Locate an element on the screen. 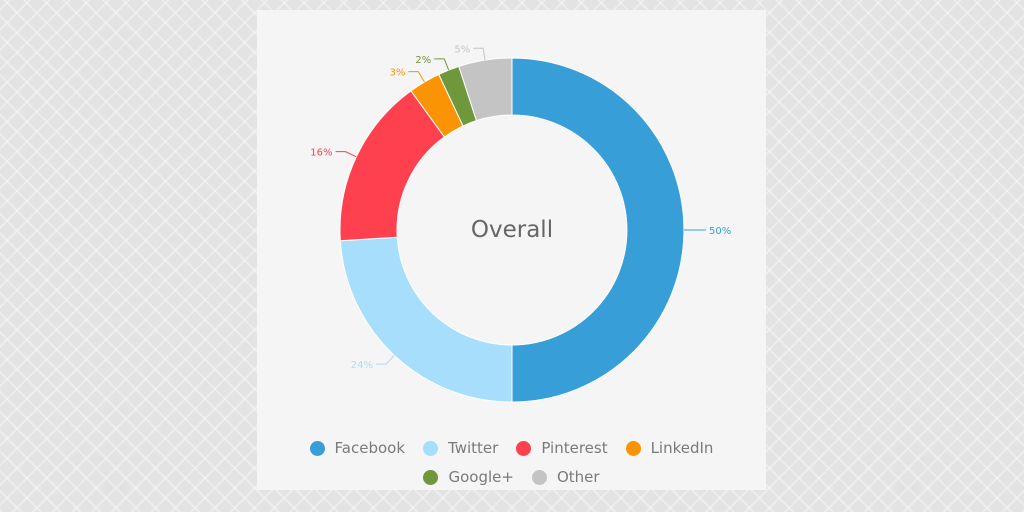  slice-facebook is located at coordinates (598, 230).